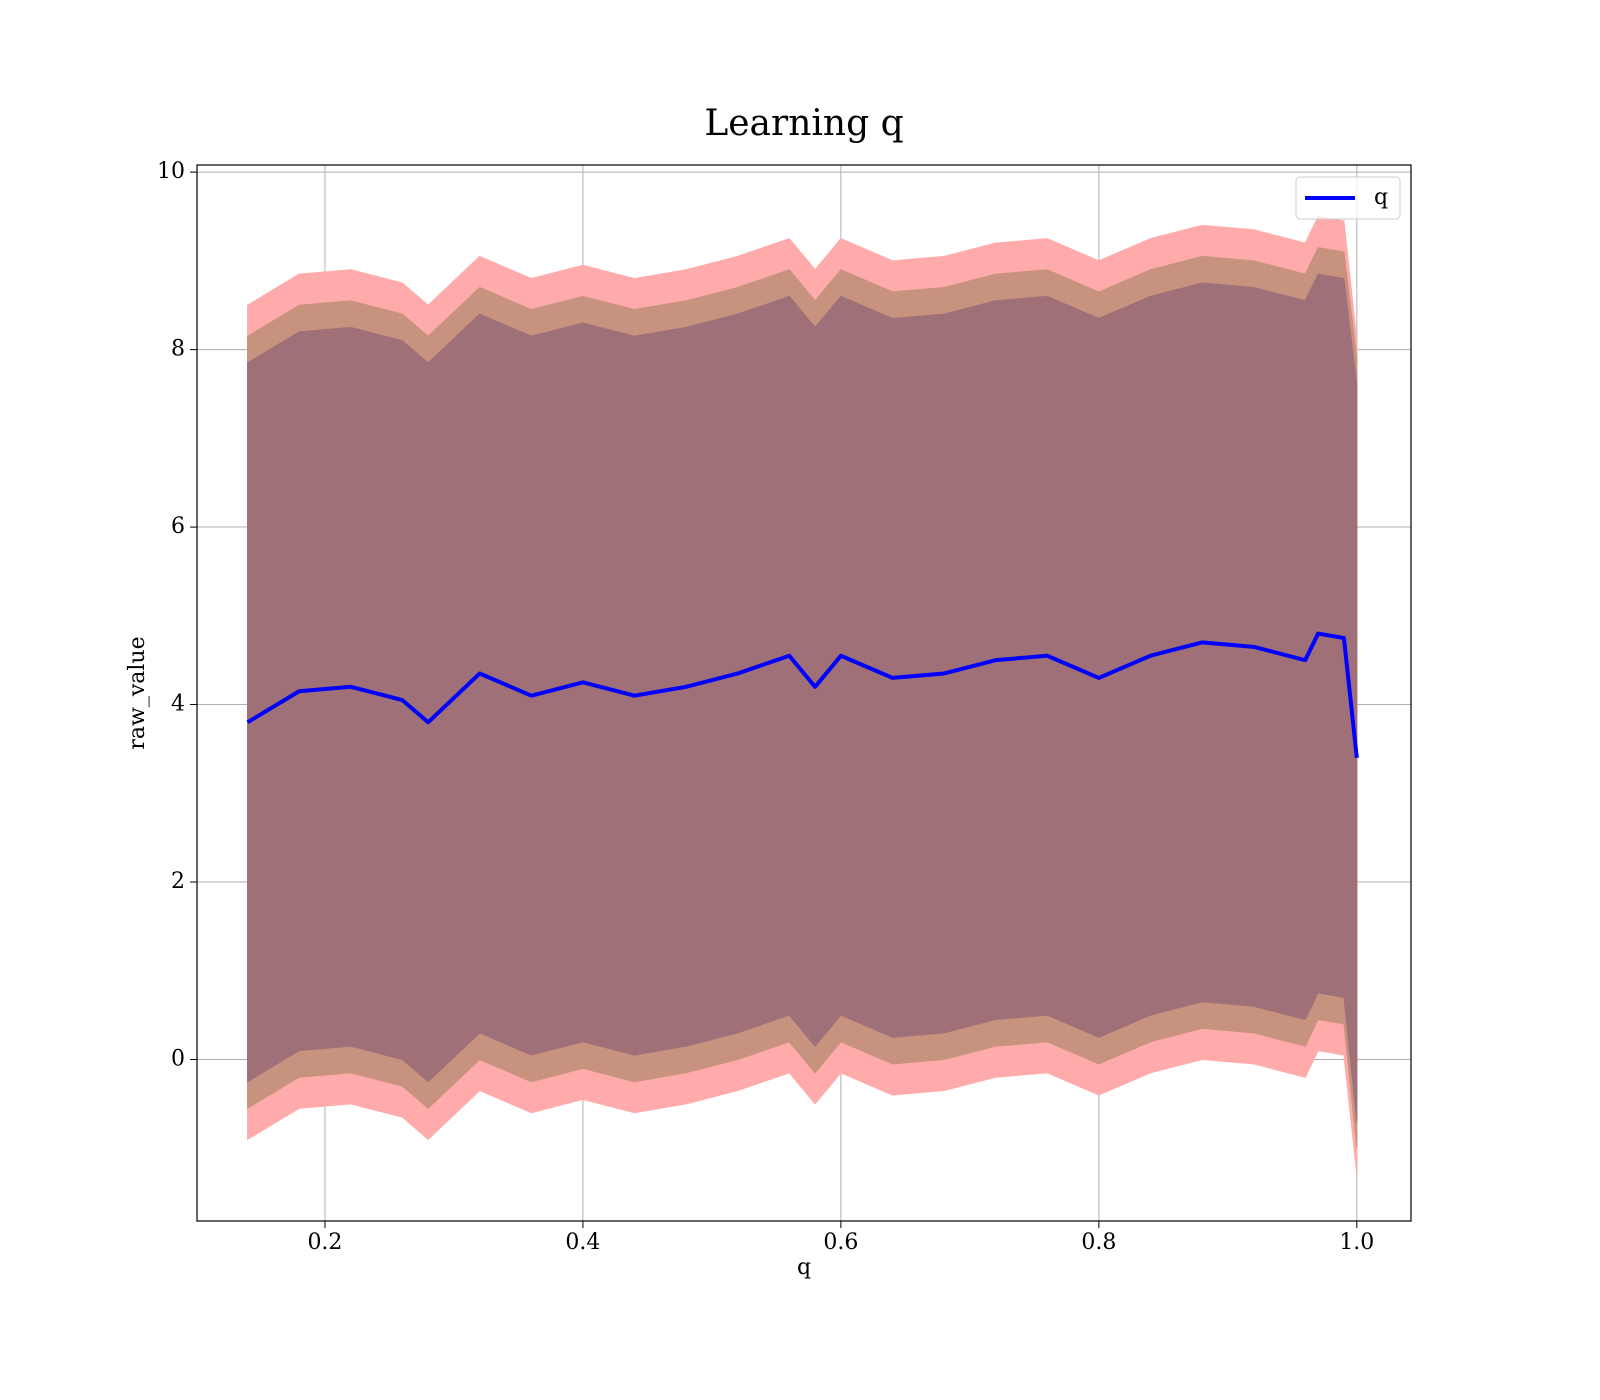 This screenshot has width=1600, height=1400. What do you see at coordinates (1381, 197) in the screenshot?
I see `legend-label: q` at bounding box center [1381, 197].